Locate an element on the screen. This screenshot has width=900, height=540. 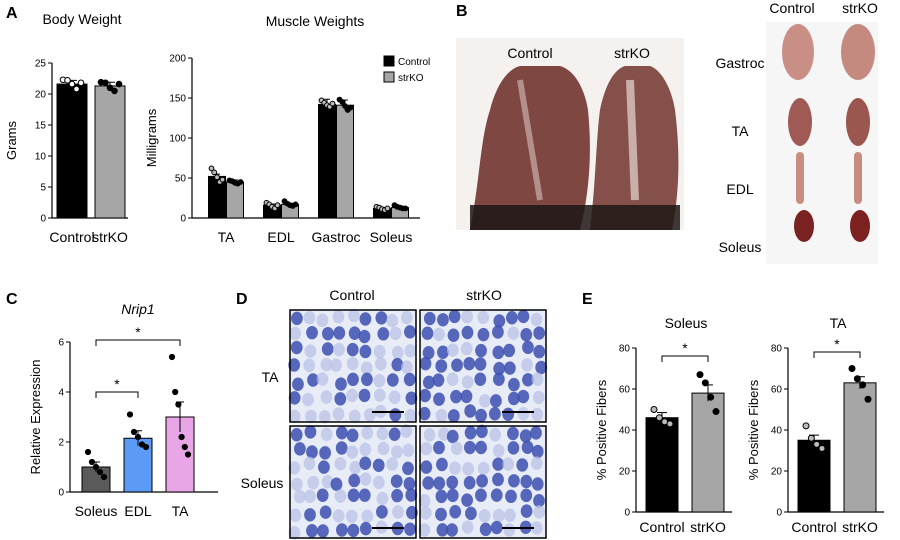
y-tick-label: 60 is located at coordinates (625, 390).